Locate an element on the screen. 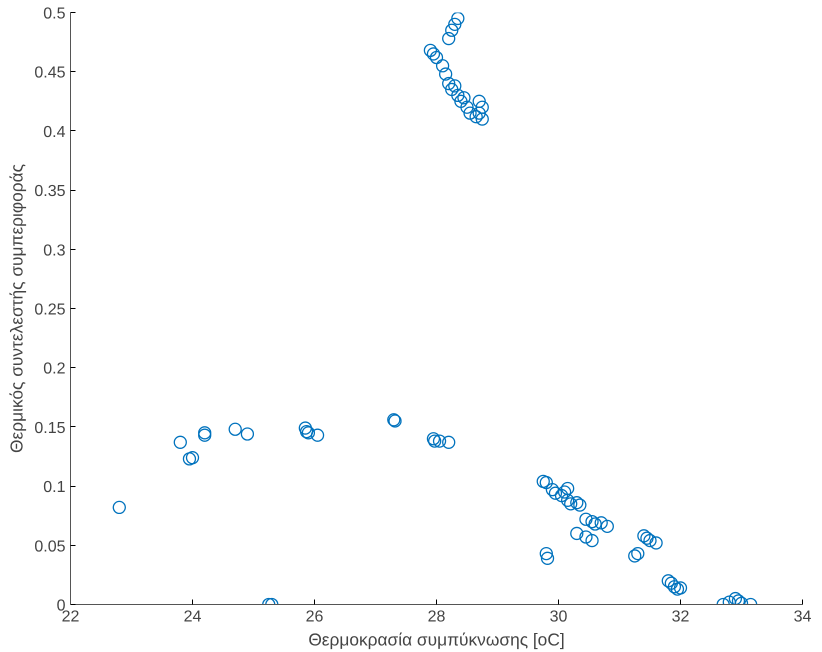  y-tick-label: 0.15 is located at coordinates (50, 428).